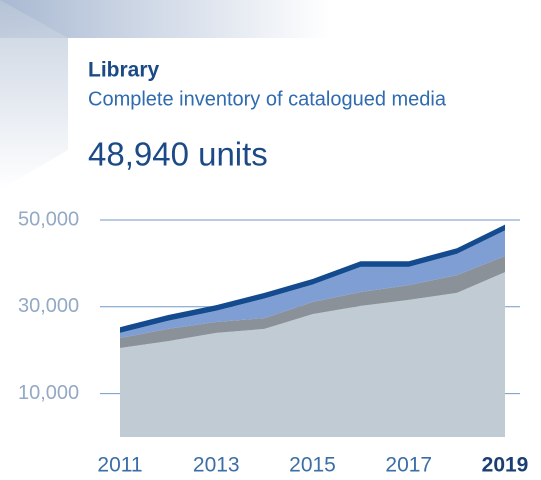  What do you see at coordinates (505, 465) in the screenshot?
I see `x-tick-label: 2019` at bounding box center [505, 465].